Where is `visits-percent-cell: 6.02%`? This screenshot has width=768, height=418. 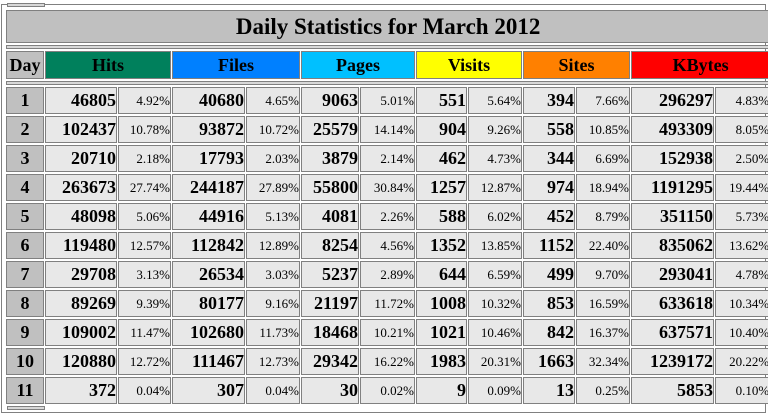 visits-percent-cell: 6.02% is located at coordinates (495, 216).